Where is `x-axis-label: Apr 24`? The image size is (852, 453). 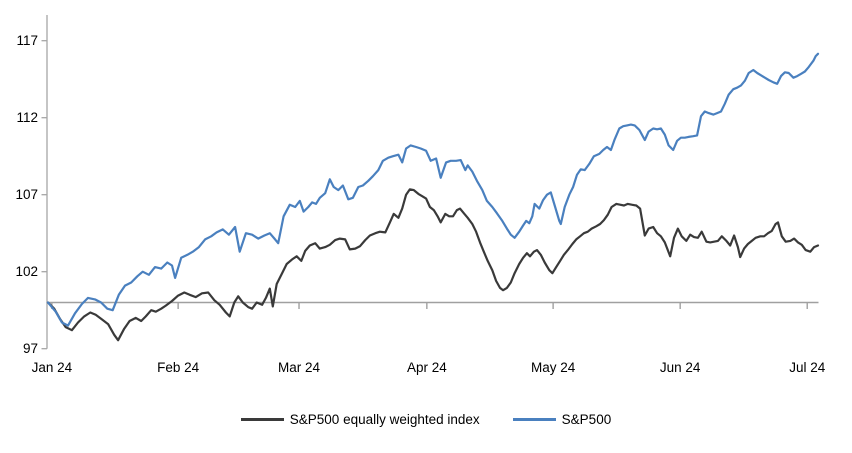
x-axis-label: Apr 24 is located at coordinates (427, 367).